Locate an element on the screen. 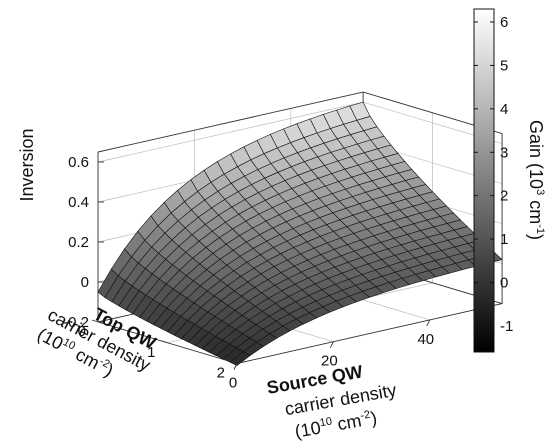 The image size is (553, 445). colorbar is located at coordinates (484, 180).